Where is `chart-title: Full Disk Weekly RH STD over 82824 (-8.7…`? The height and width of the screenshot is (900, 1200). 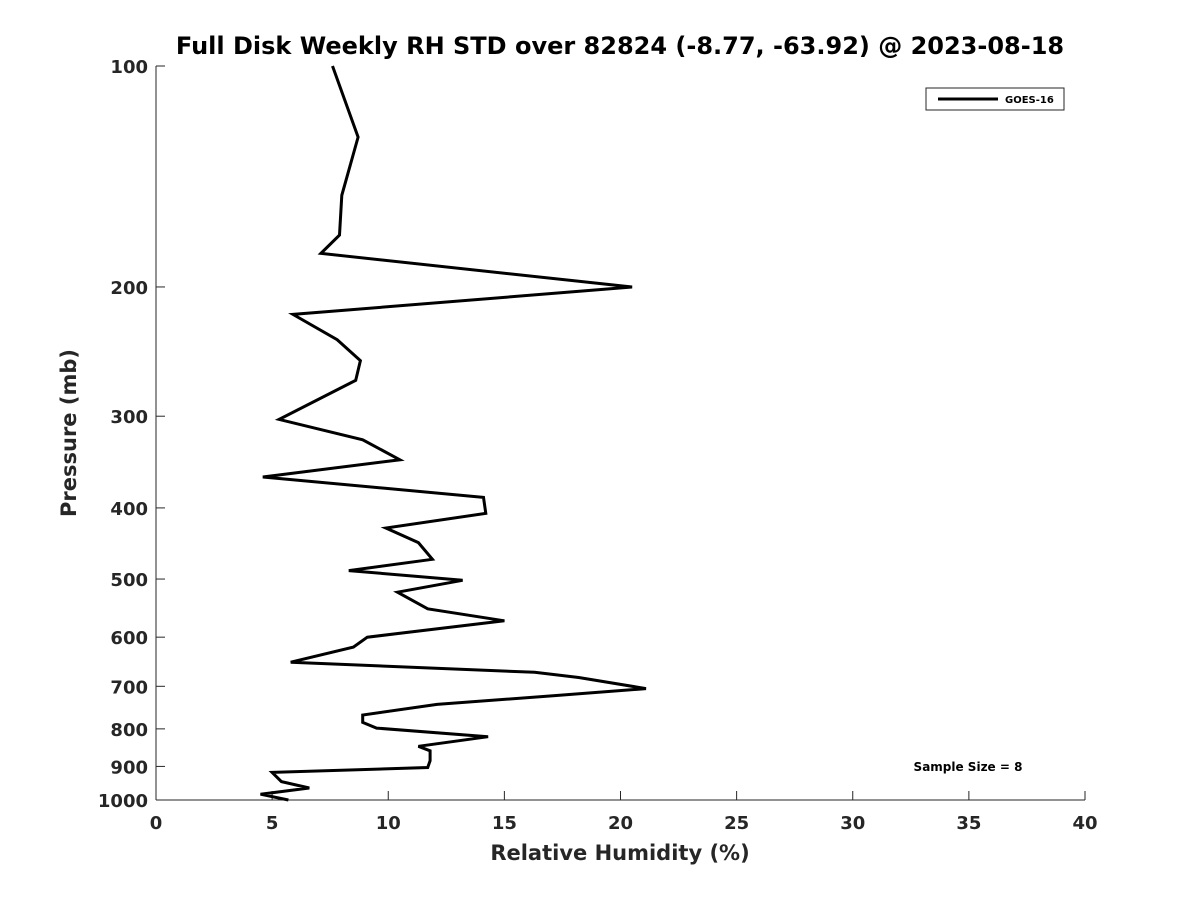 chart-title: Full Disk Weekly RH STD over 82824 (-8.7… is located at coordinates (620, 46).